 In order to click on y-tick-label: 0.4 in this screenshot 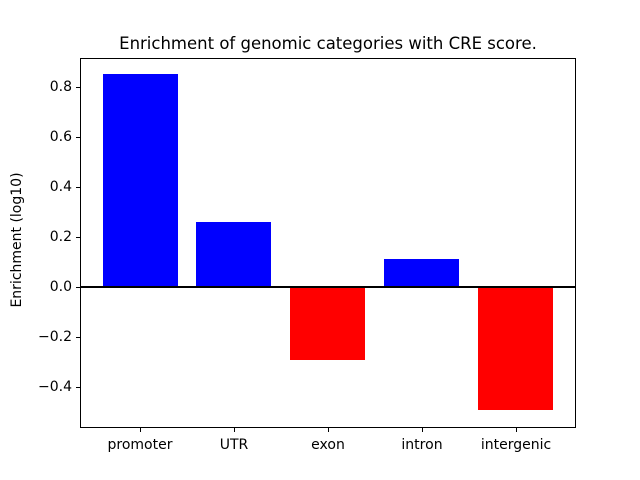, I will do `click(60, 187)`.